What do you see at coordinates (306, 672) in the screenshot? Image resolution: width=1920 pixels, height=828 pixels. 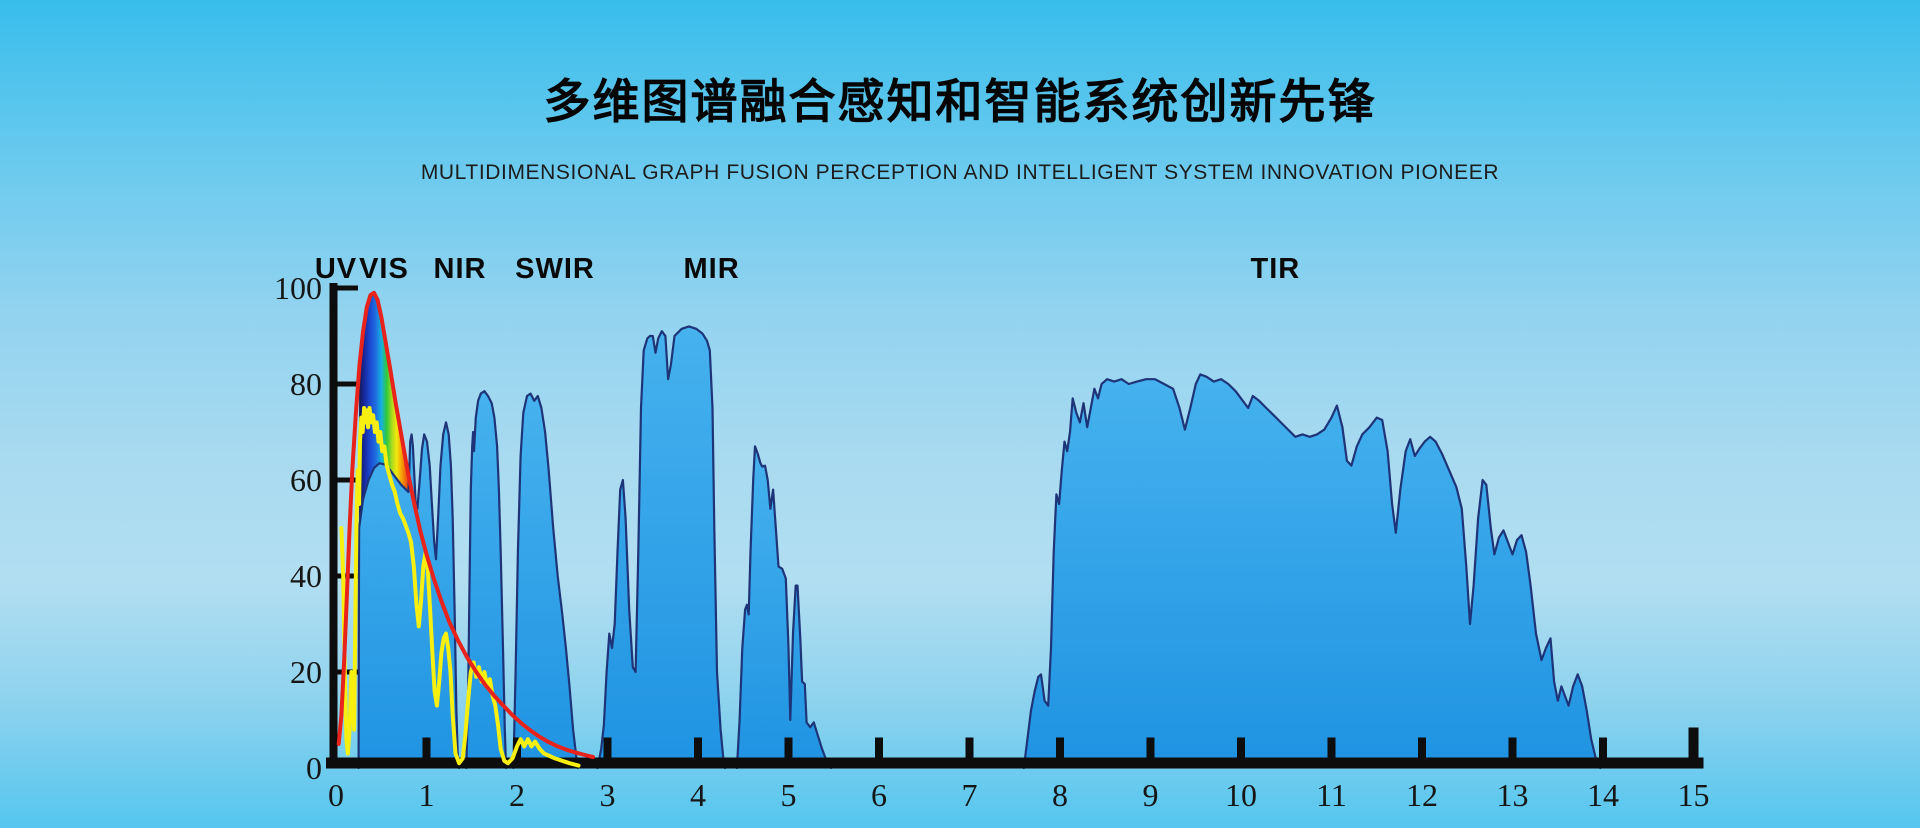 I see `y-tick-label-20: 20` at bounding box center [306, 672].